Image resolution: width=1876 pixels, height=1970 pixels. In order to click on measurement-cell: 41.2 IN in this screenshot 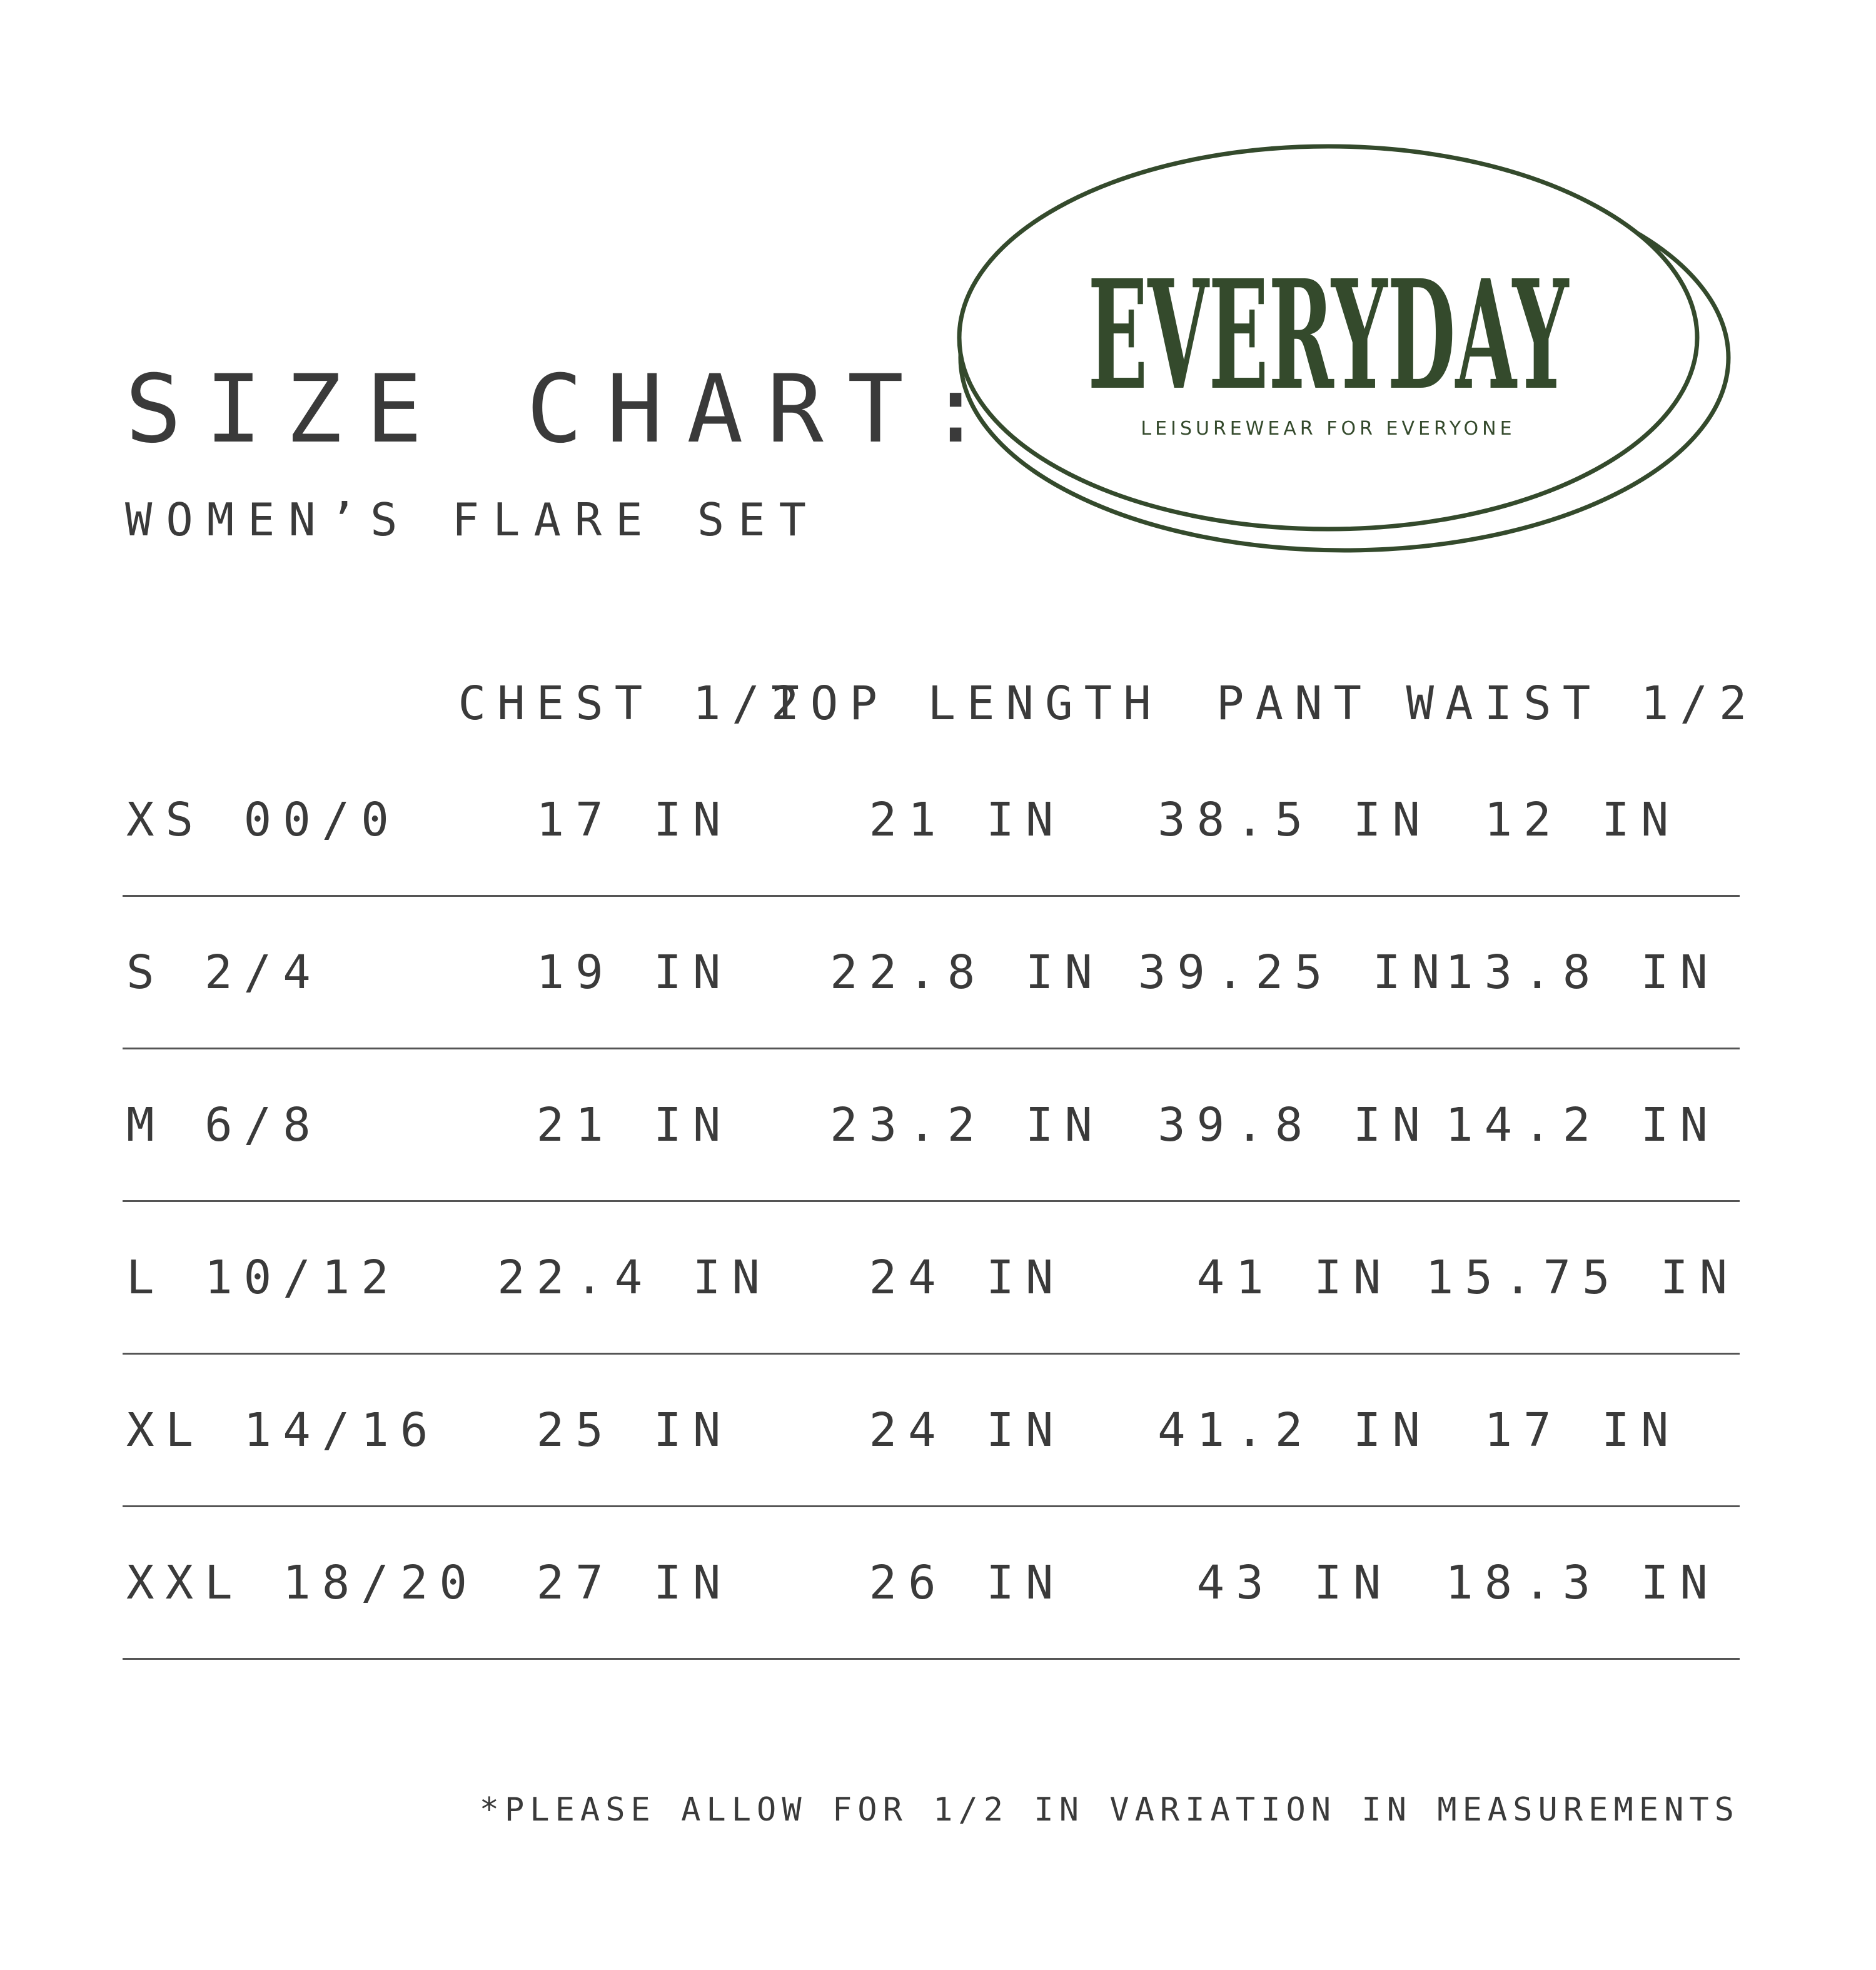, I will do `click(1294, 1430)`.